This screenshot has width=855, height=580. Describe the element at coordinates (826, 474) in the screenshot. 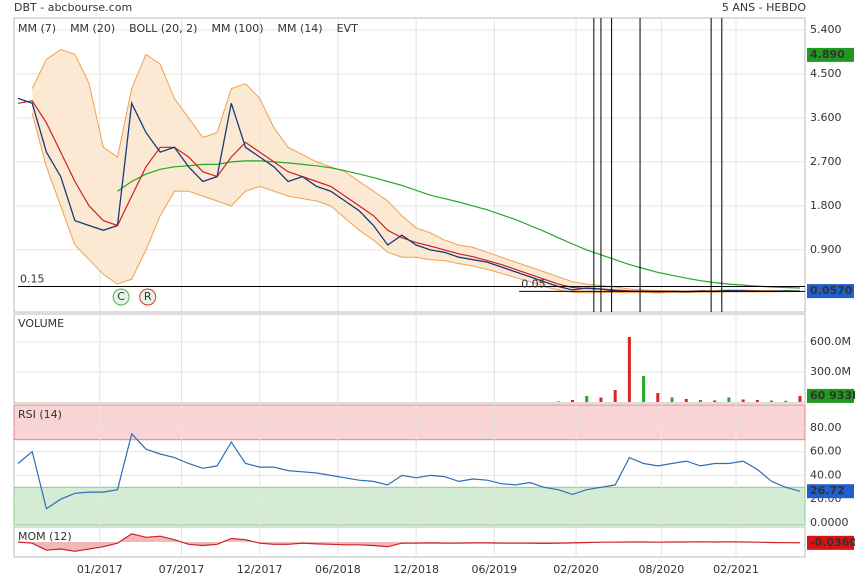

I see `y-tick-label: 40.00` at that location.